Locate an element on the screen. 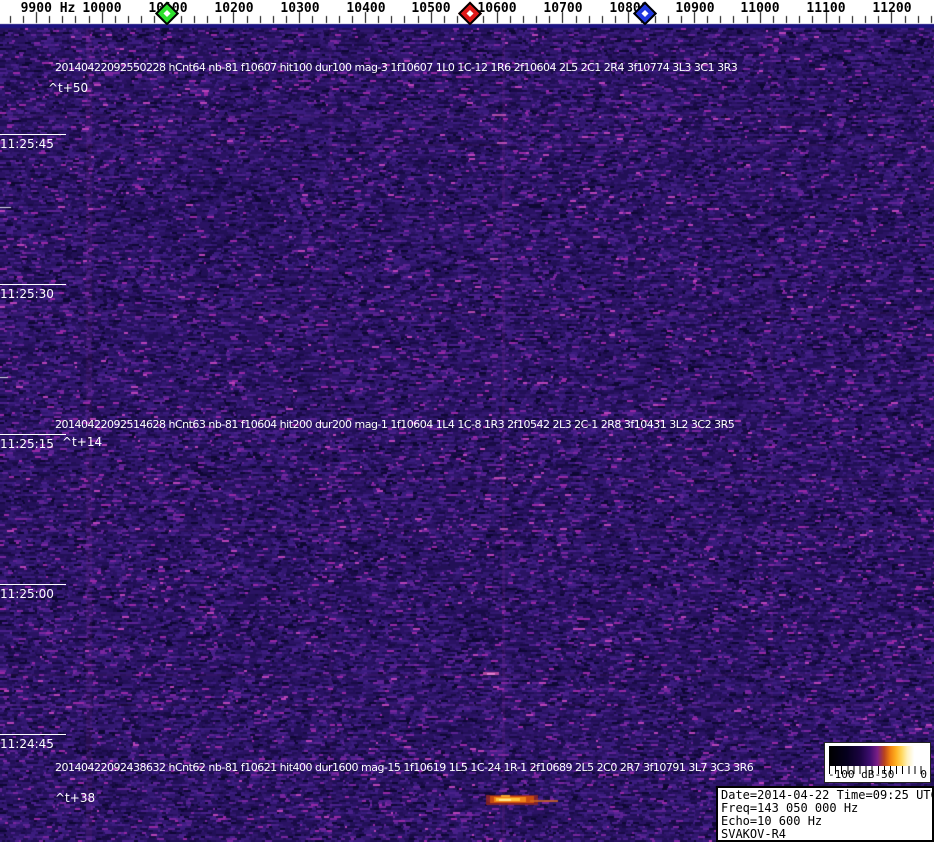 This screenshot has height=842, width=934. detection-time-offset: ^t+14 is located at coordinates (82, 442).